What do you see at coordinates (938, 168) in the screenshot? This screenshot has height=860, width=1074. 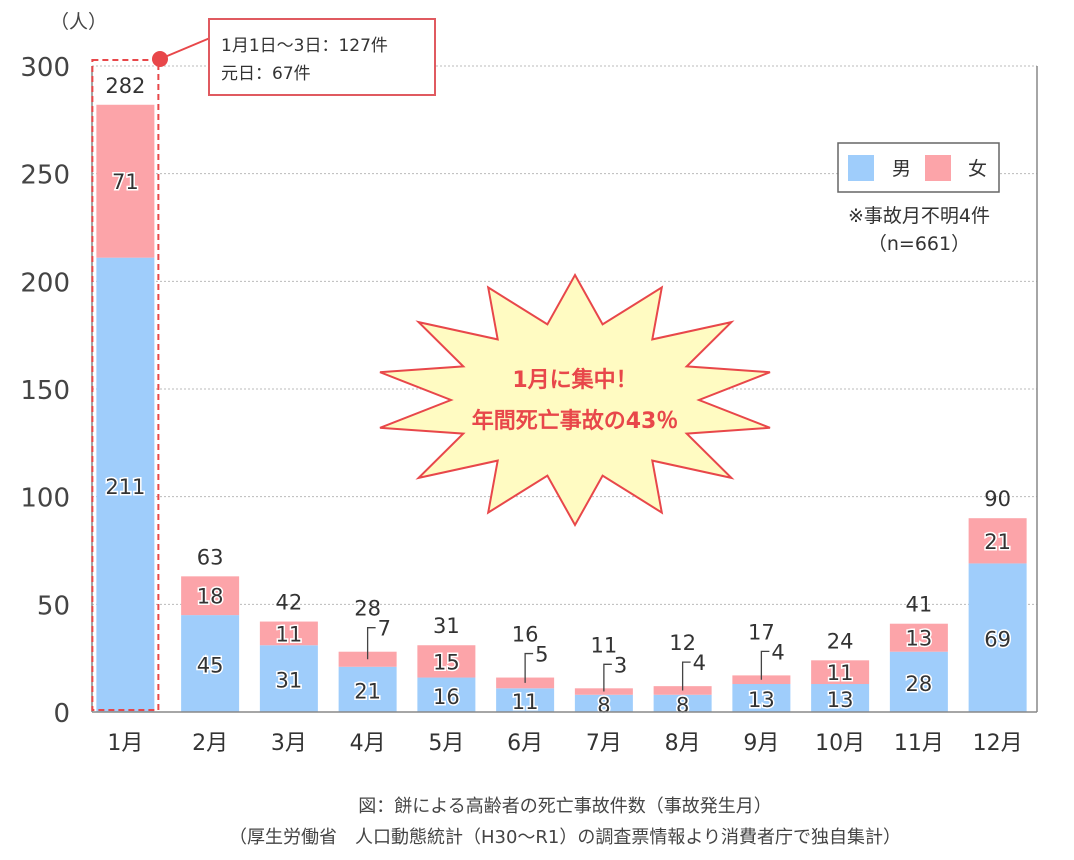 I see `legend-swatch-female` at bounding box center [938, 168].